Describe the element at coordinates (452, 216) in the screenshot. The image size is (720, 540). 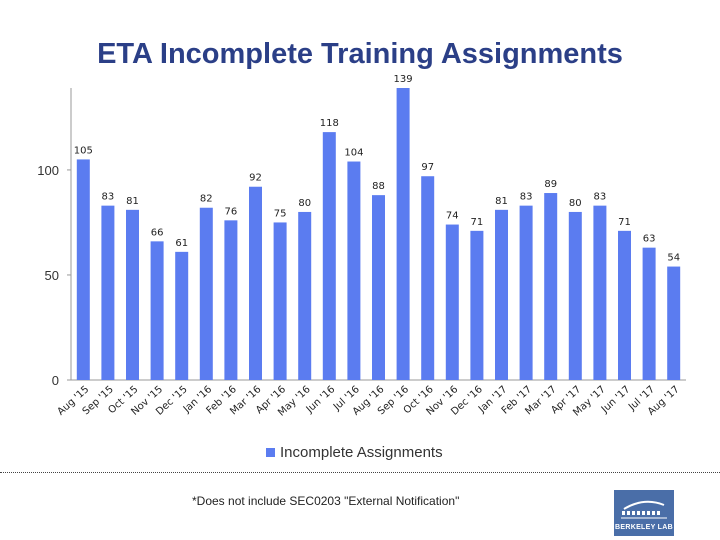
I see `data-label: 74` at that location.